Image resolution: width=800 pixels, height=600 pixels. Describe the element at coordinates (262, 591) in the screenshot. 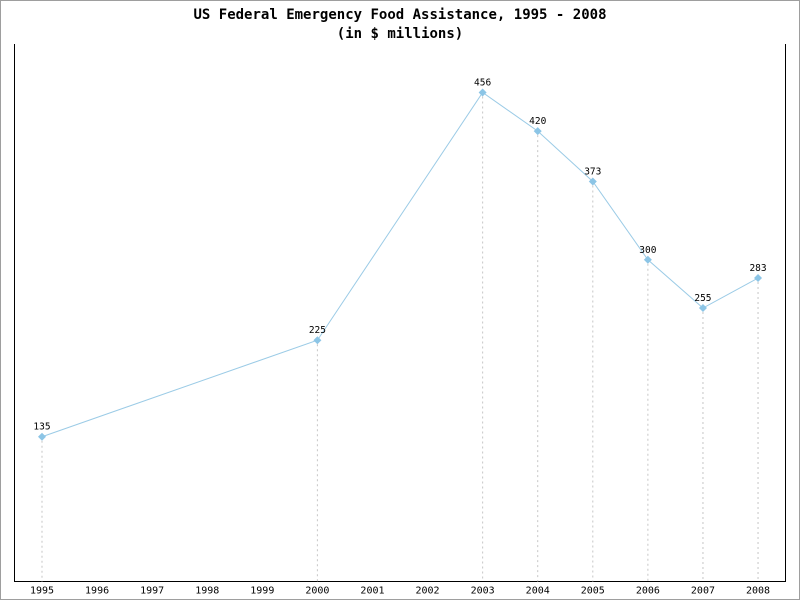

I see `x-tick-label: 1999` at that location.